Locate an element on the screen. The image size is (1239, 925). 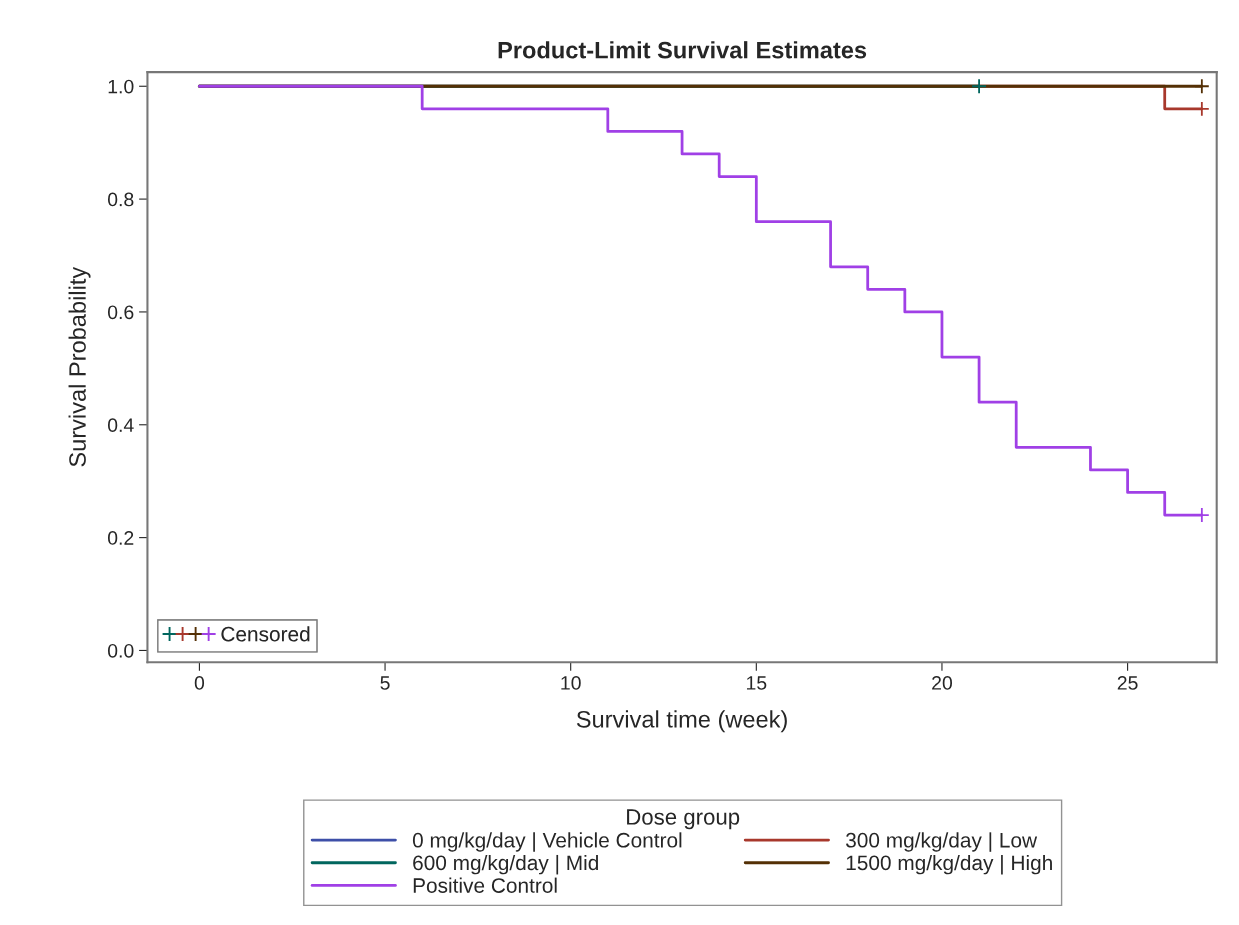
y-tick-label: 0.2 is located at coordinates (120, 538).